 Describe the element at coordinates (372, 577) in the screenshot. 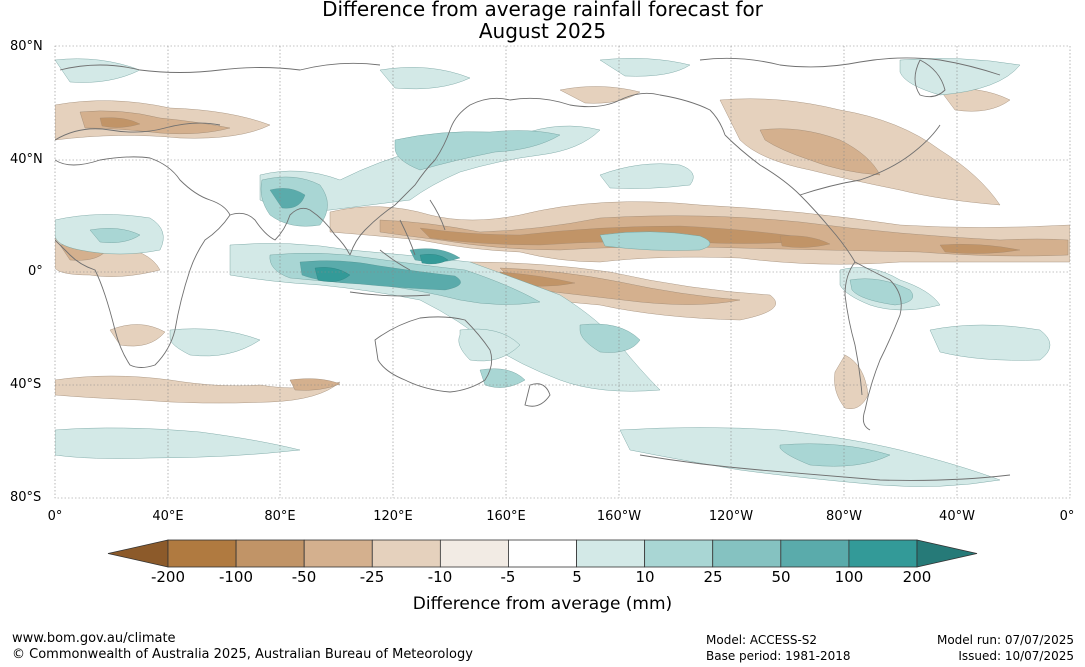

I see `colorbar-tick-label: -25` at that location.